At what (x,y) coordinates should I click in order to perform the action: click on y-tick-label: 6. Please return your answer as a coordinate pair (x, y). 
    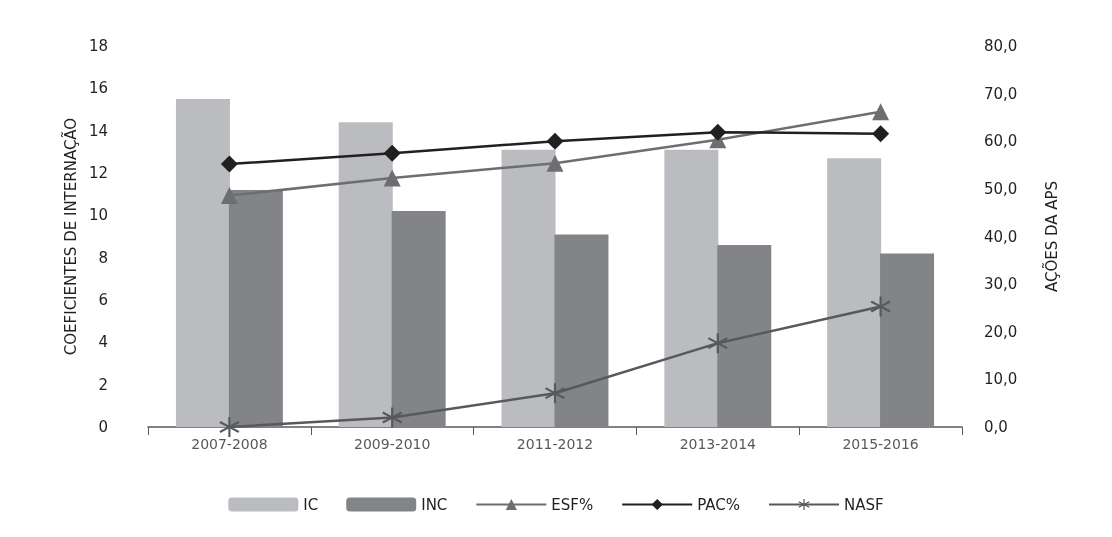
    Looking at the image, I should click on (103, 300).